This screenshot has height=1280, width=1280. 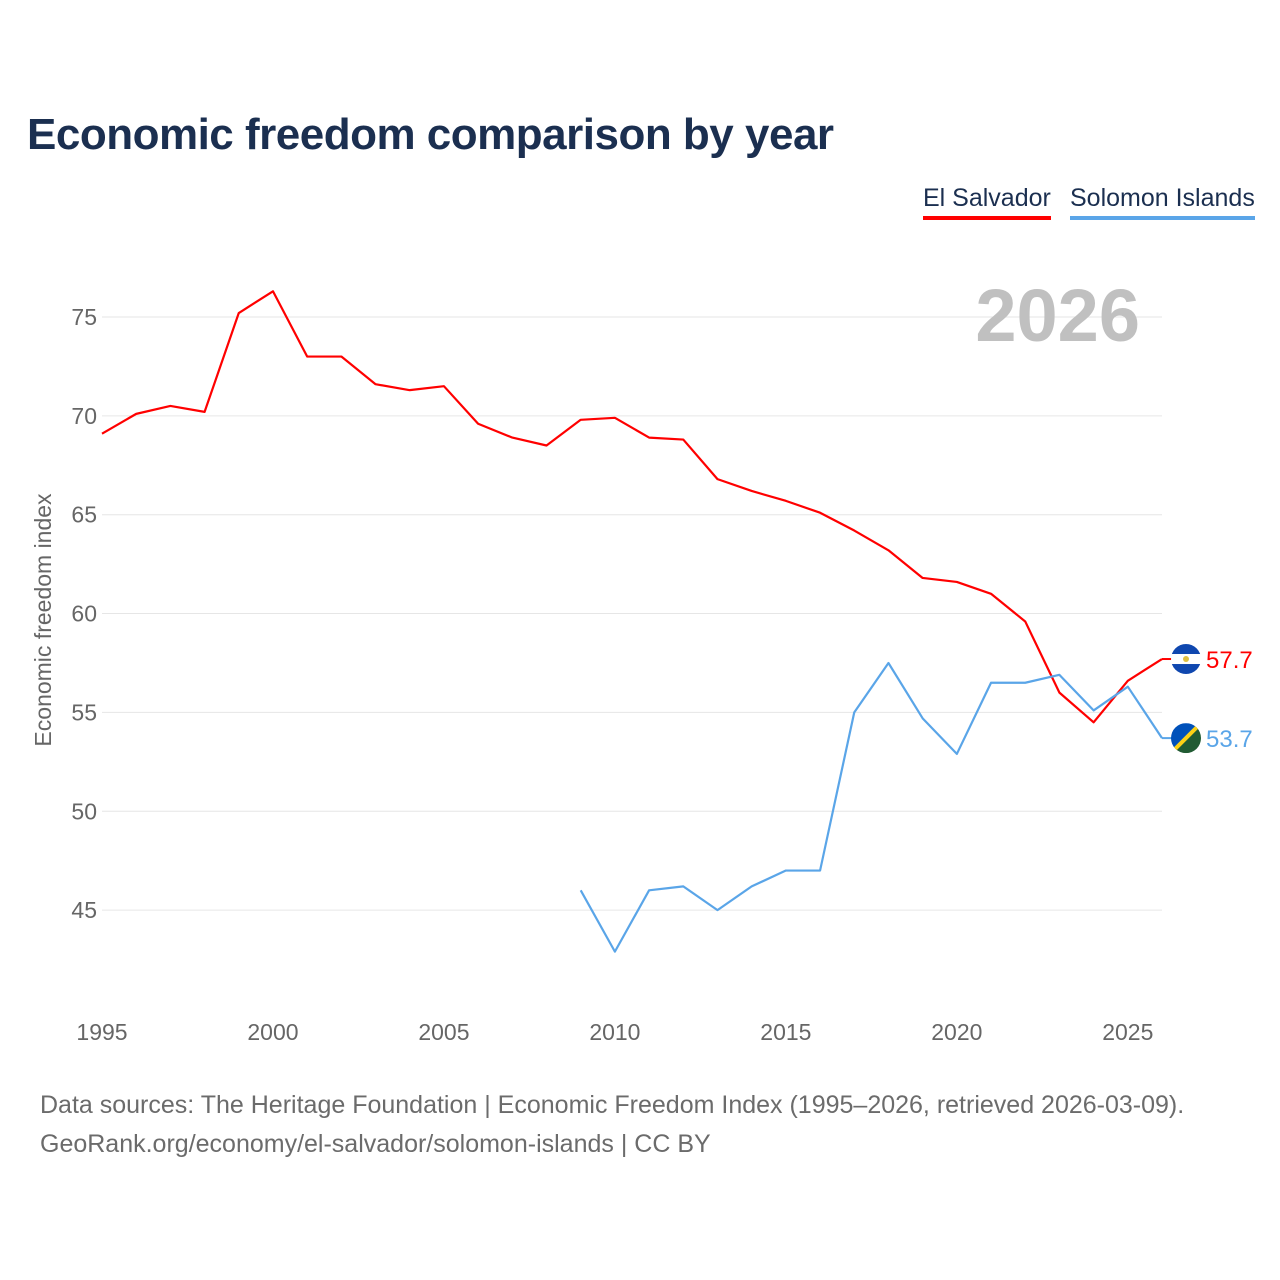 What do you see at coordinates (1127, 1032) in the screenshot?
I see `x-tick-label: 2025` at bounding box center [1127, 1032].